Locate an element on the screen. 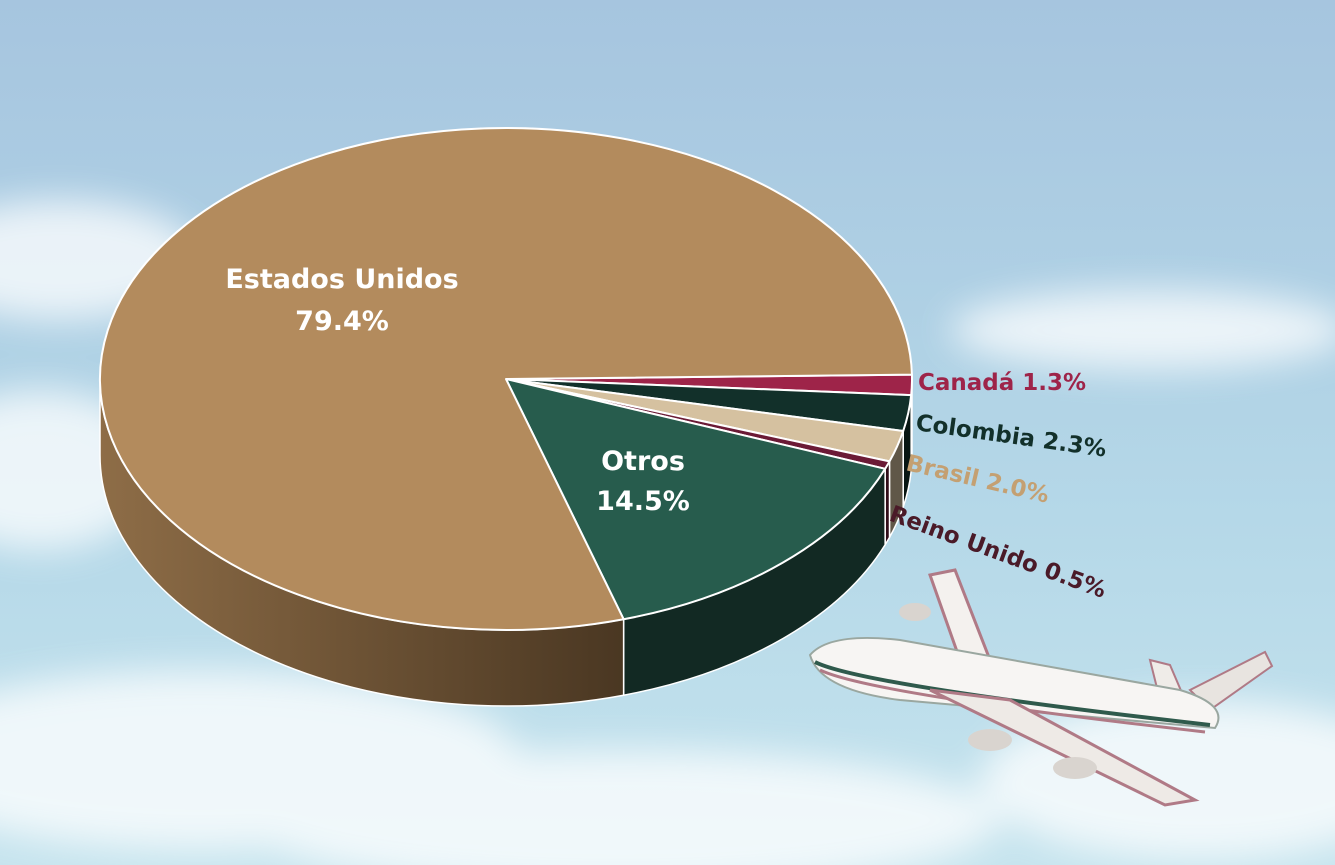 The image size is (1335, 865). value-label: 1.3% is located at coordinates (1054, 383).